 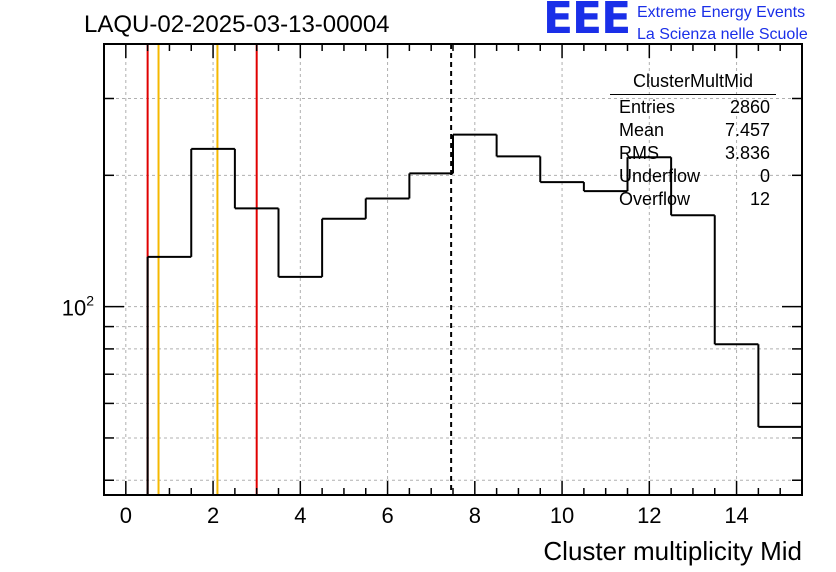 What do you see at coordinates (747, 153) in the screenshot?
I see `stats-value: 3.836` at bounding box center [747, 153].